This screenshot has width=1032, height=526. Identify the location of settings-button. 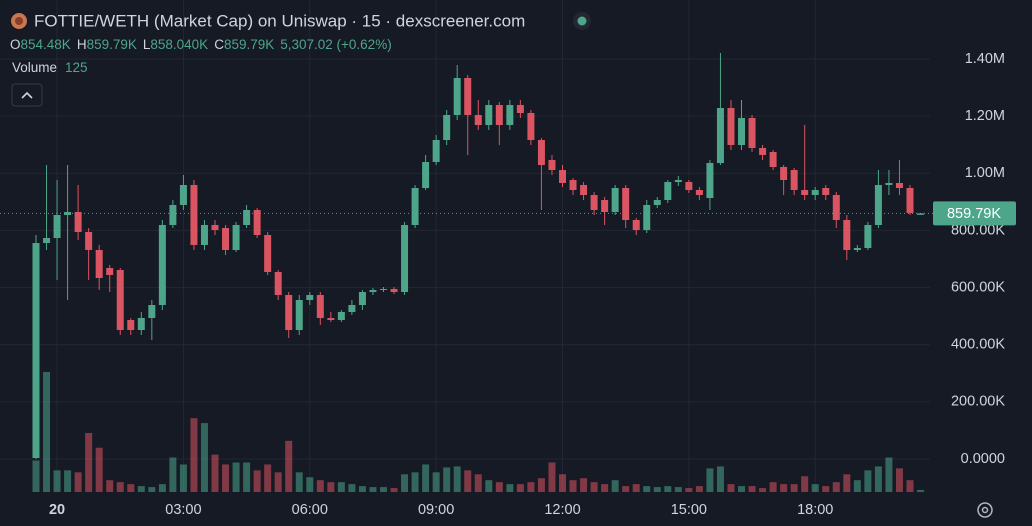
(985, 510).